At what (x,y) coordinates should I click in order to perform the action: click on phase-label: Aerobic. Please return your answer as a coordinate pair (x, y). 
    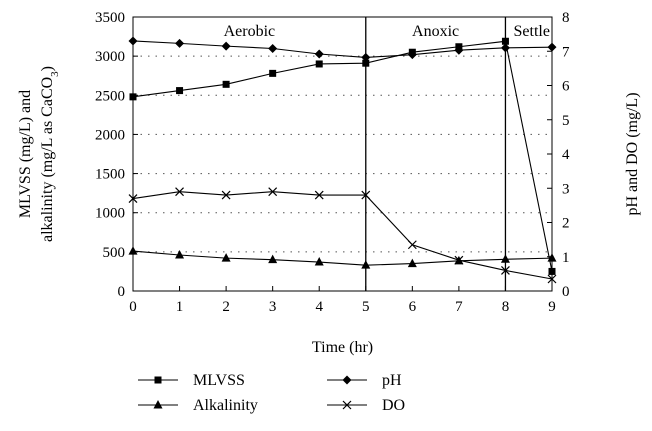
    Looking at the image, I should click on (250, 31).